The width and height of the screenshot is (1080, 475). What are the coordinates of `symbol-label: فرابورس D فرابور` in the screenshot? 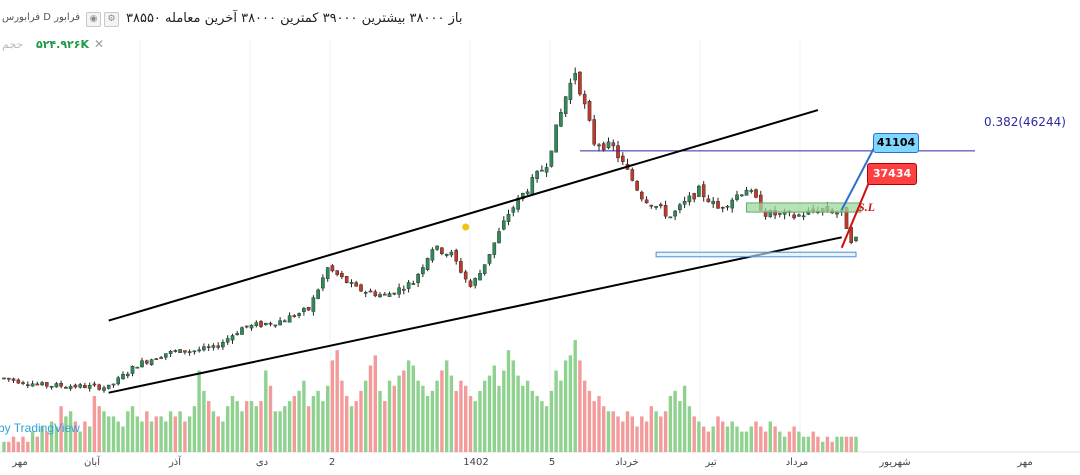 It's located at (41, 17).